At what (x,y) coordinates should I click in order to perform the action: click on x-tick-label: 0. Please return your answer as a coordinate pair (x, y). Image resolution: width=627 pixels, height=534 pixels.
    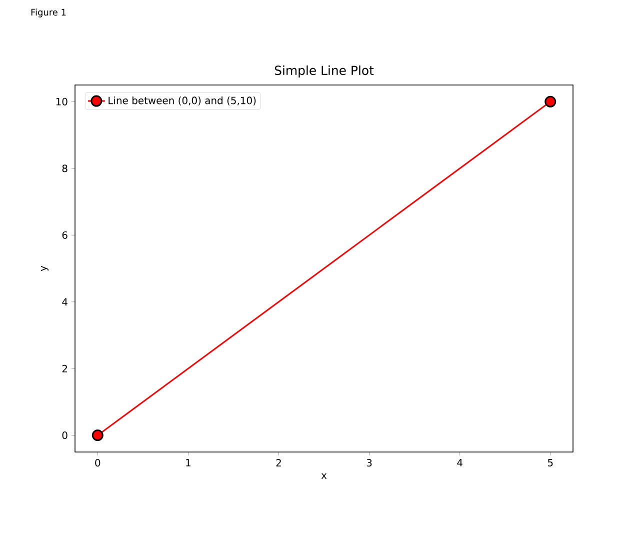
    Looking at the image, I should click on (97, 462).